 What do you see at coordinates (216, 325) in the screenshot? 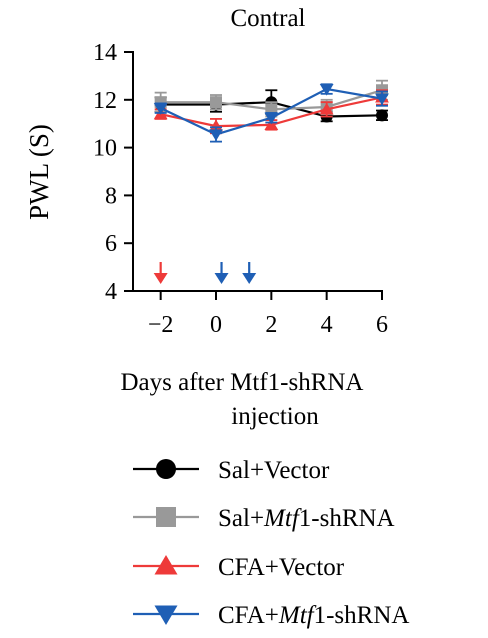
I see `x-tick-label: 0` at bounding box center [216, 325].